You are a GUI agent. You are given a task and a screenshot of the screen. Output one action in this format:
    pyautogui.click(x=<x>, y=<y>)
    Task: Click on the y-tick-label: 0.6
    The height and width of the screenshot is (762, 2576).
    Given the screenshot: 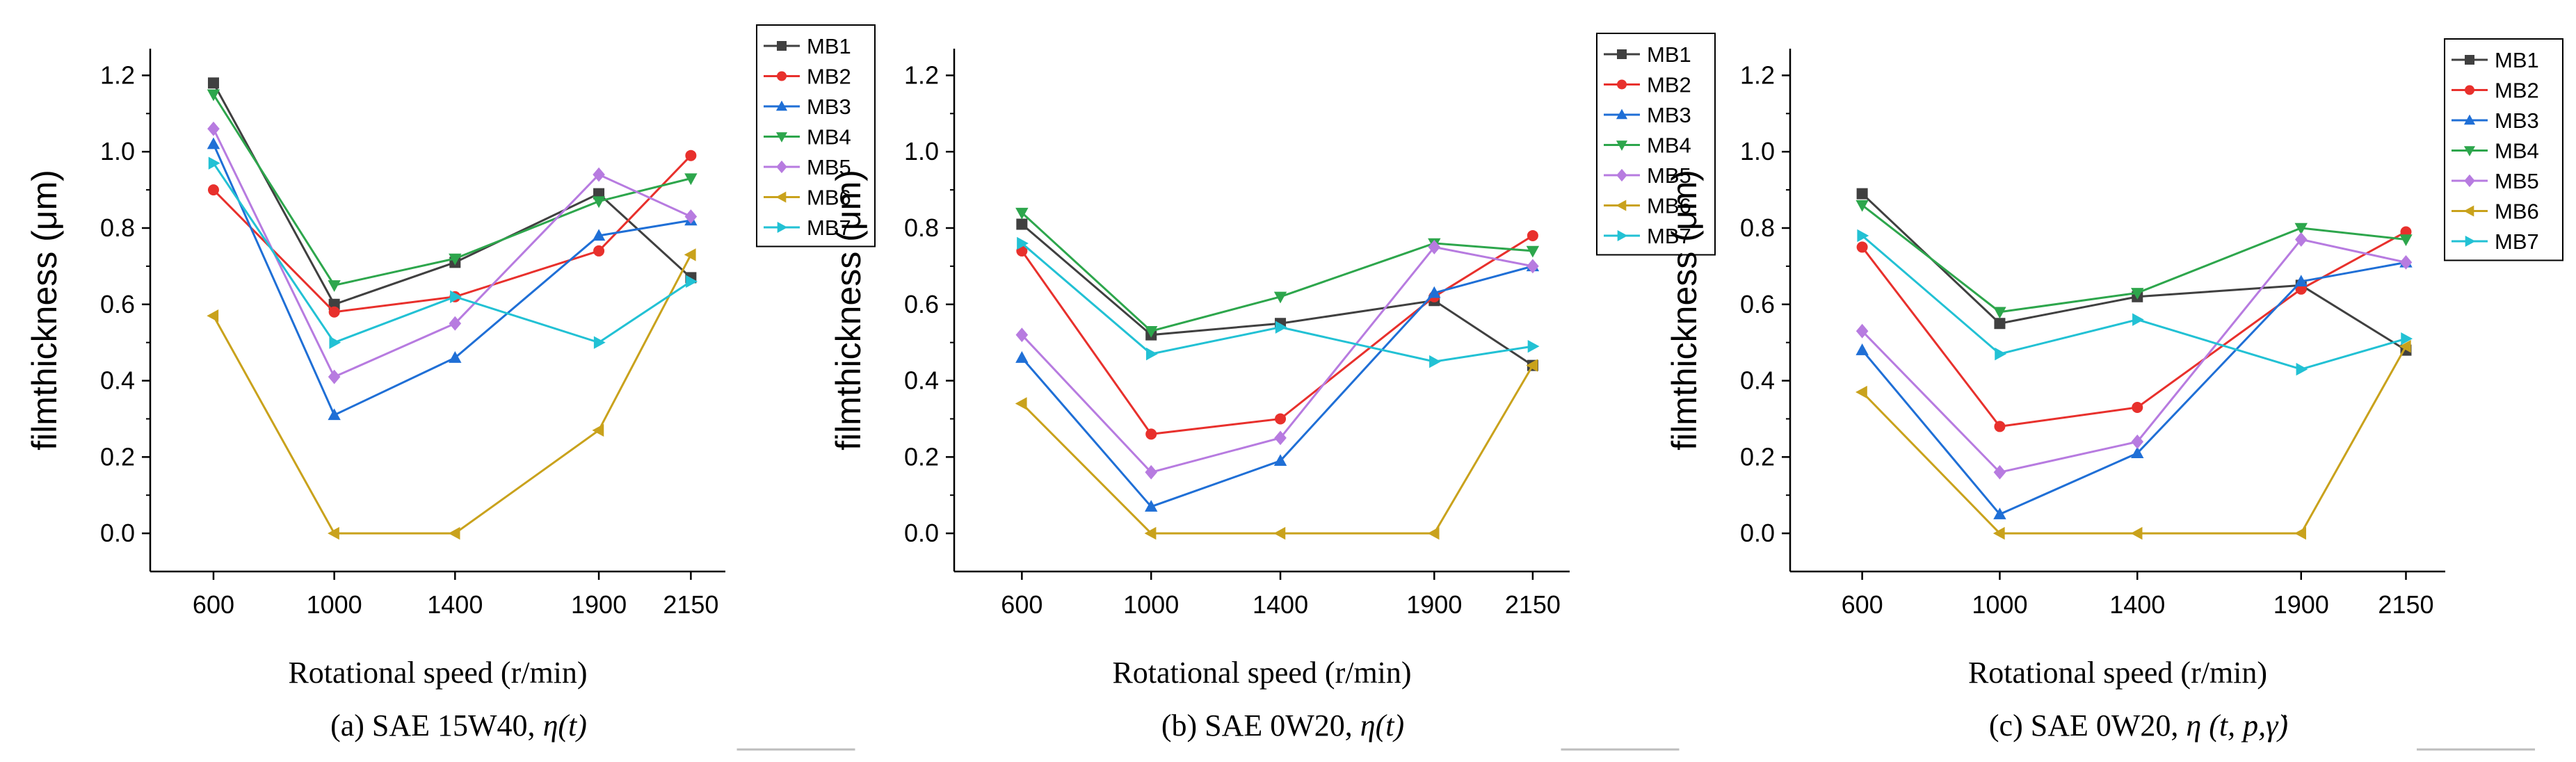 What is the action you would take?
    pyautogui.click(x=117, y=304)
    